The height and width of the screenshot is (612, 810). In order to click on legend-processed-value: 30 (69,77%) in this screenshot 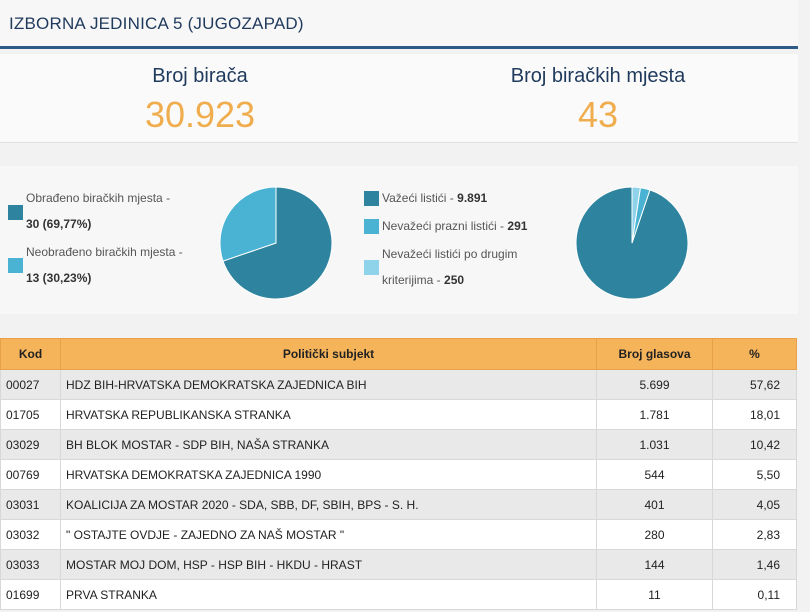, I will do `click(59, 224)`.